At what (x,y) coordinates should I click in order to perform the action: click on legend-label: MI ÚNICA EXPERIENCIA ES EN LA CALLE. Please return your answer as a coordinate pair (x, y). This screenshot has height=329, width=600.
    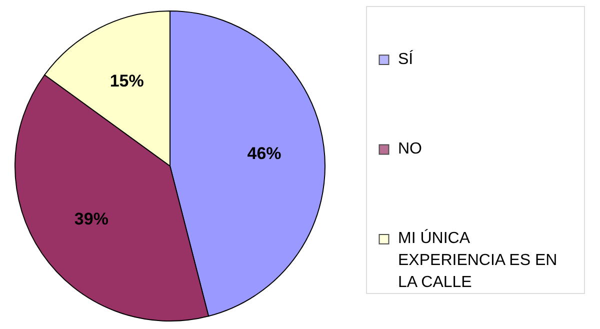
    Looking at the image, I should click on (478, 260).